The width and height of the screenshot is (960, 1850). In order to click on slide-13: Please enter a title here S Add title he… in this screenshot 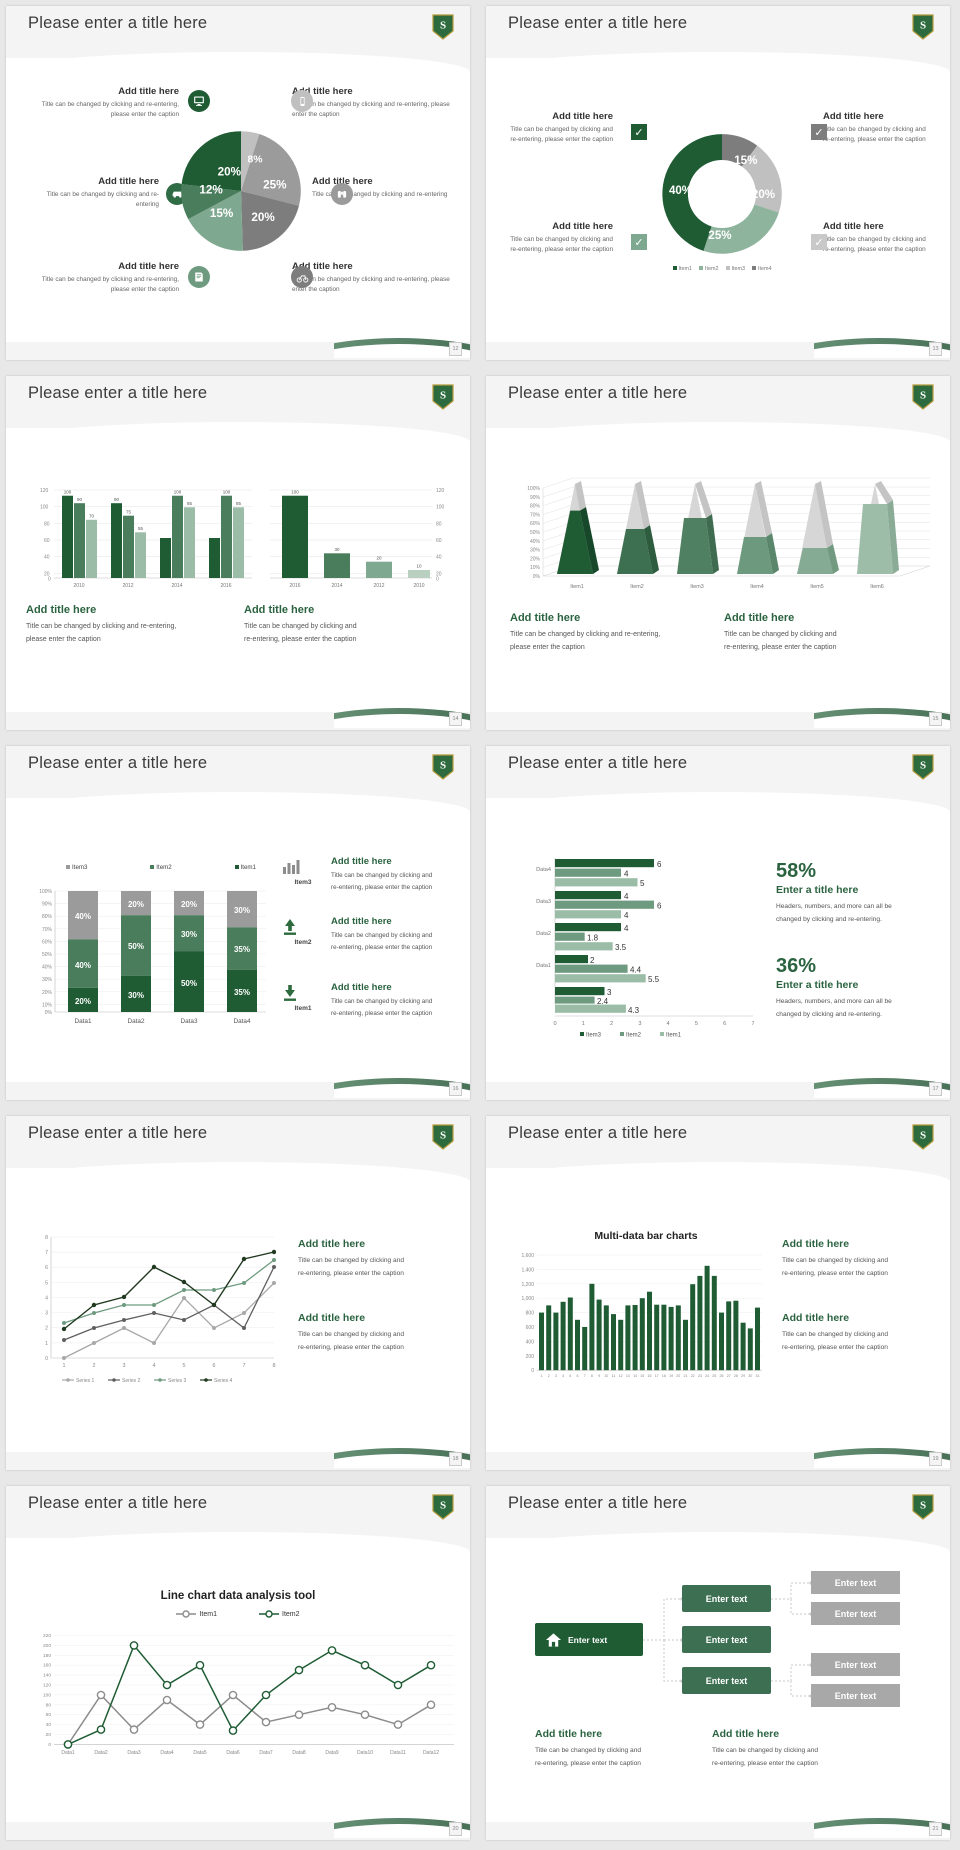, I will do `click(718, 183)`.